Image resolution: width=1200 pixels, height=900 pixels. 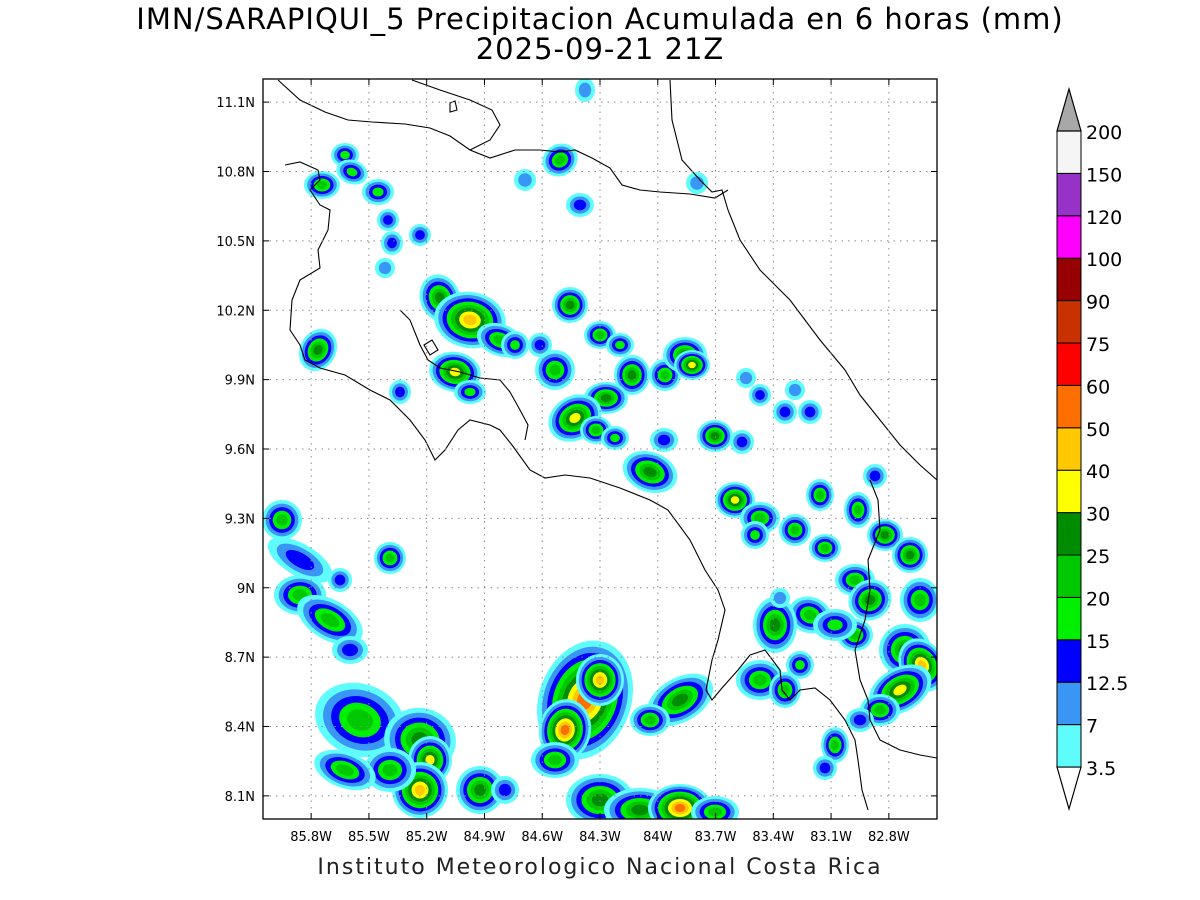 What do you see at coordinates (1098, 387) in the screenshot?
I see `colorbar-level-label: 60` at bounding box center [1098, 387].